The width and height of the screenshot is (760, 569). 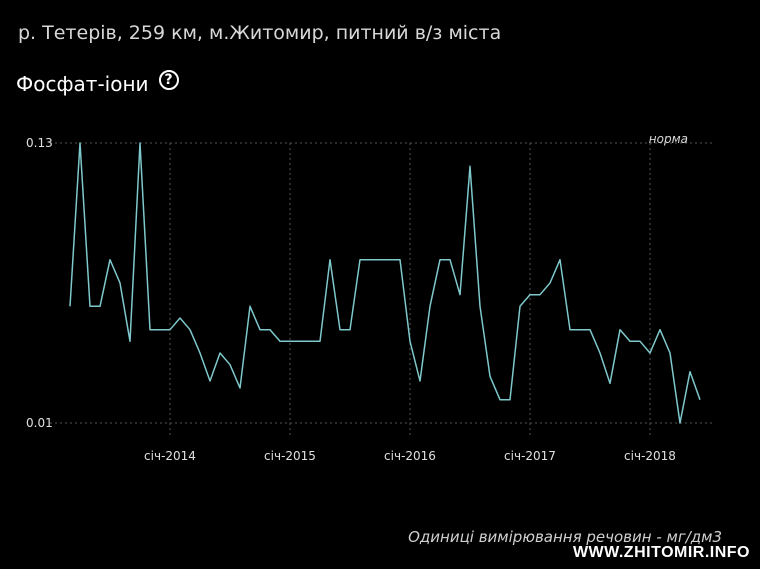 I want to click on x-tick-label: січ-2017, so click(x=530, y=456).